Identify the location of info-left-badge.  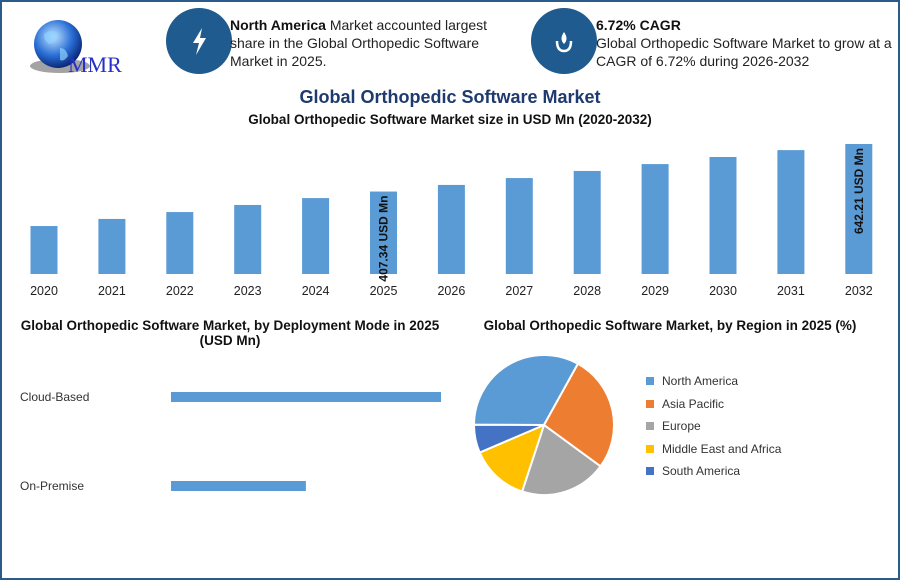
(199, 41).